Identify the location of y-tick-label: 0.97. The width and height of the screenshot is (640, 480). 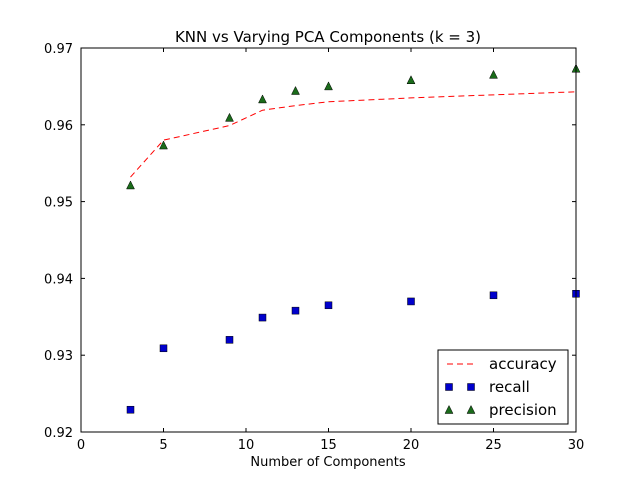
(58, 49).